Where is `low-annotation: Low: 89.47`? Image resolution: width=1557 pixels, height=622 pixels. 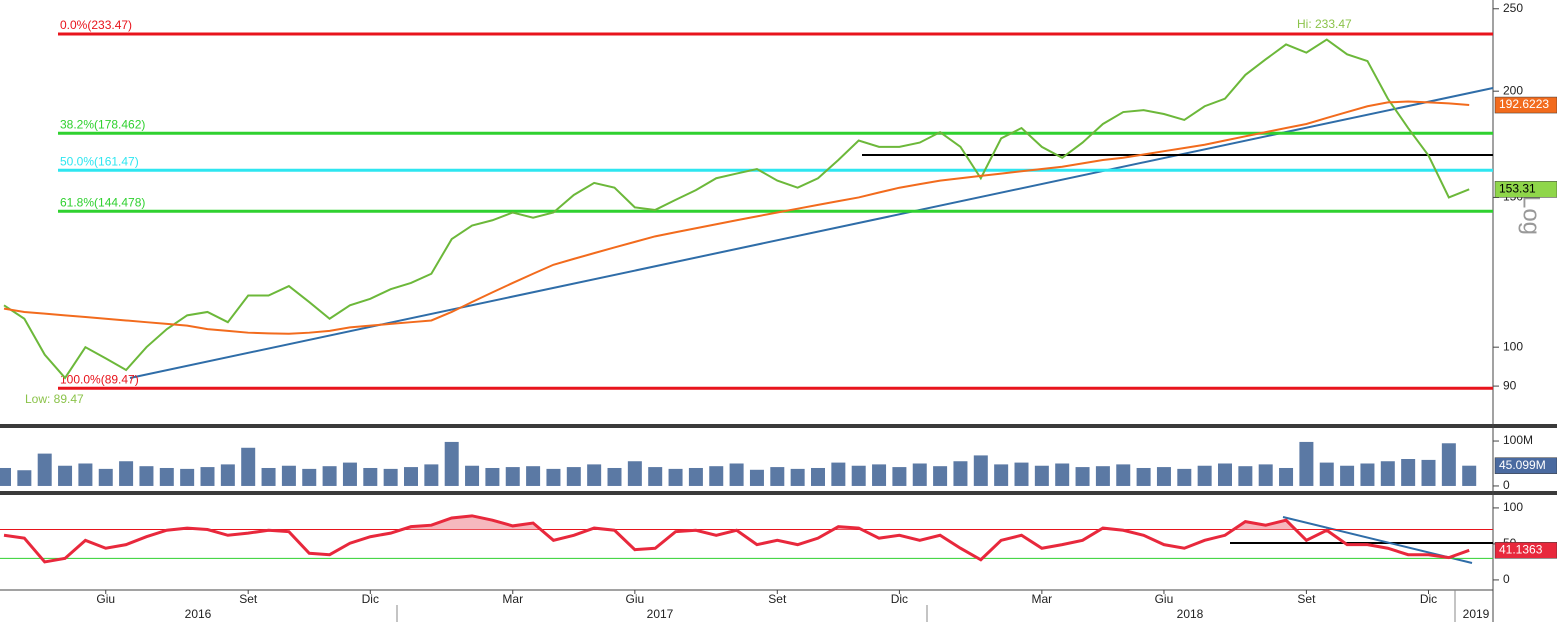 low-annotation: Low: 89.47 is located at coordinates (54, 399).